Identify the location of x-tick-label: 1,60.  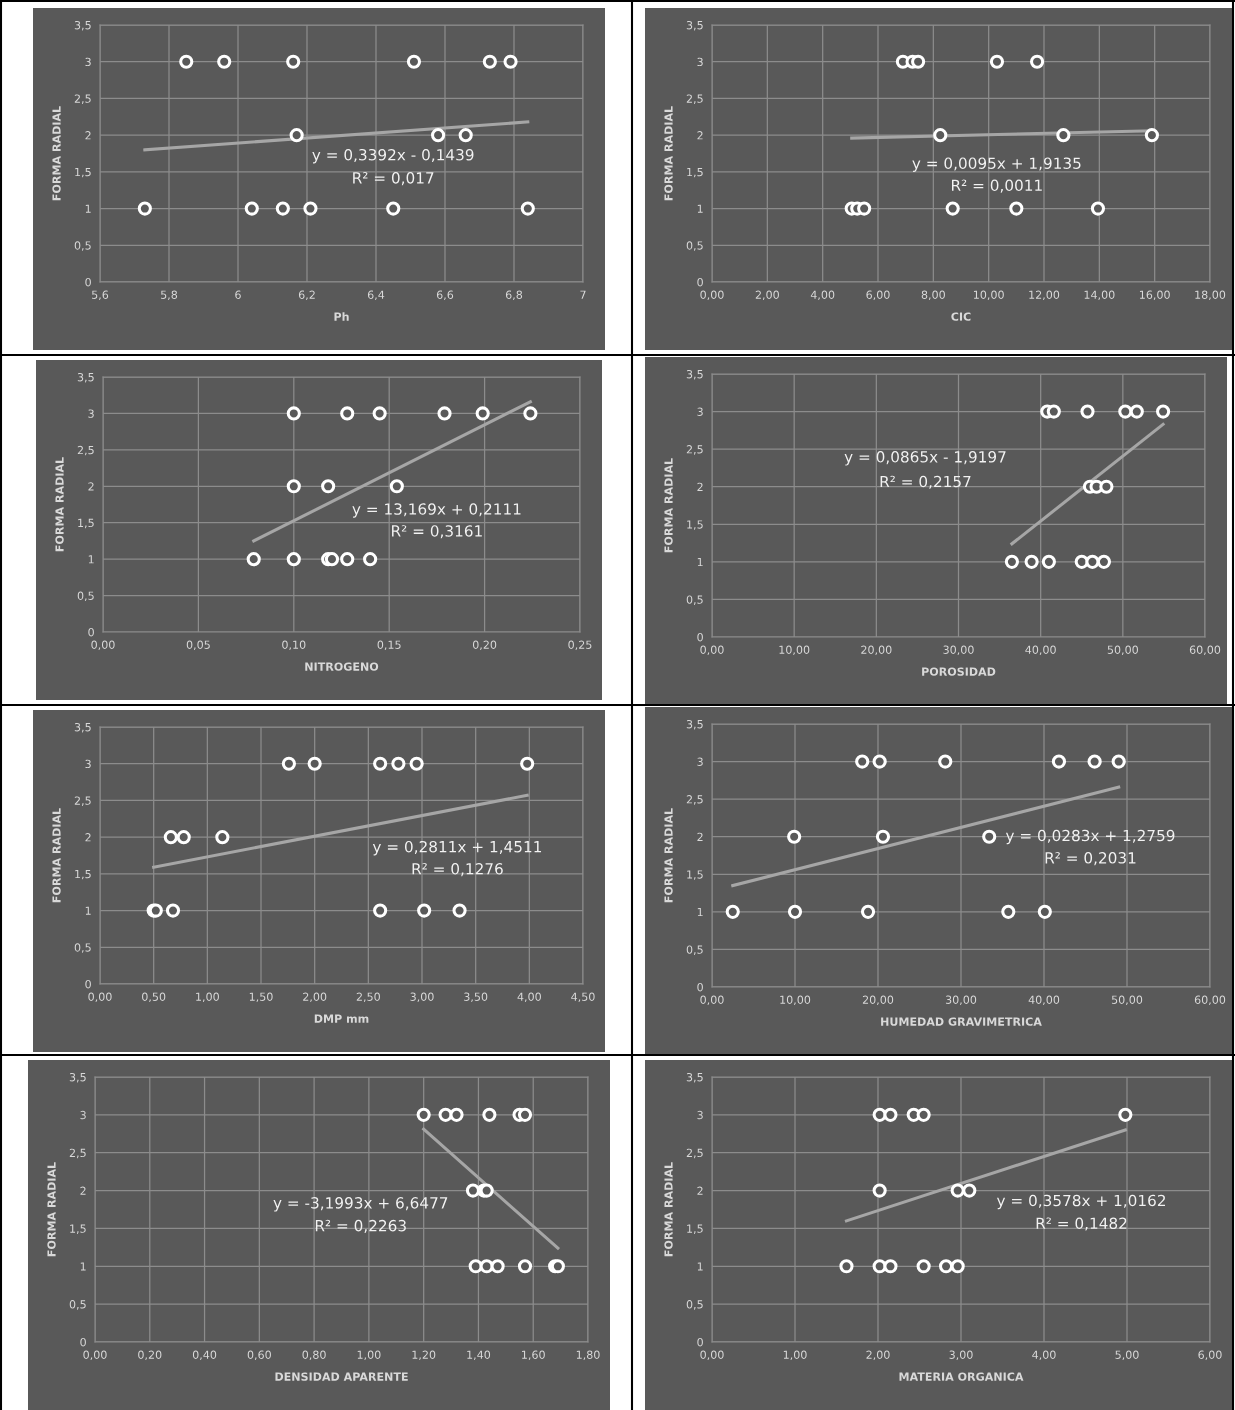
(533, 1355).